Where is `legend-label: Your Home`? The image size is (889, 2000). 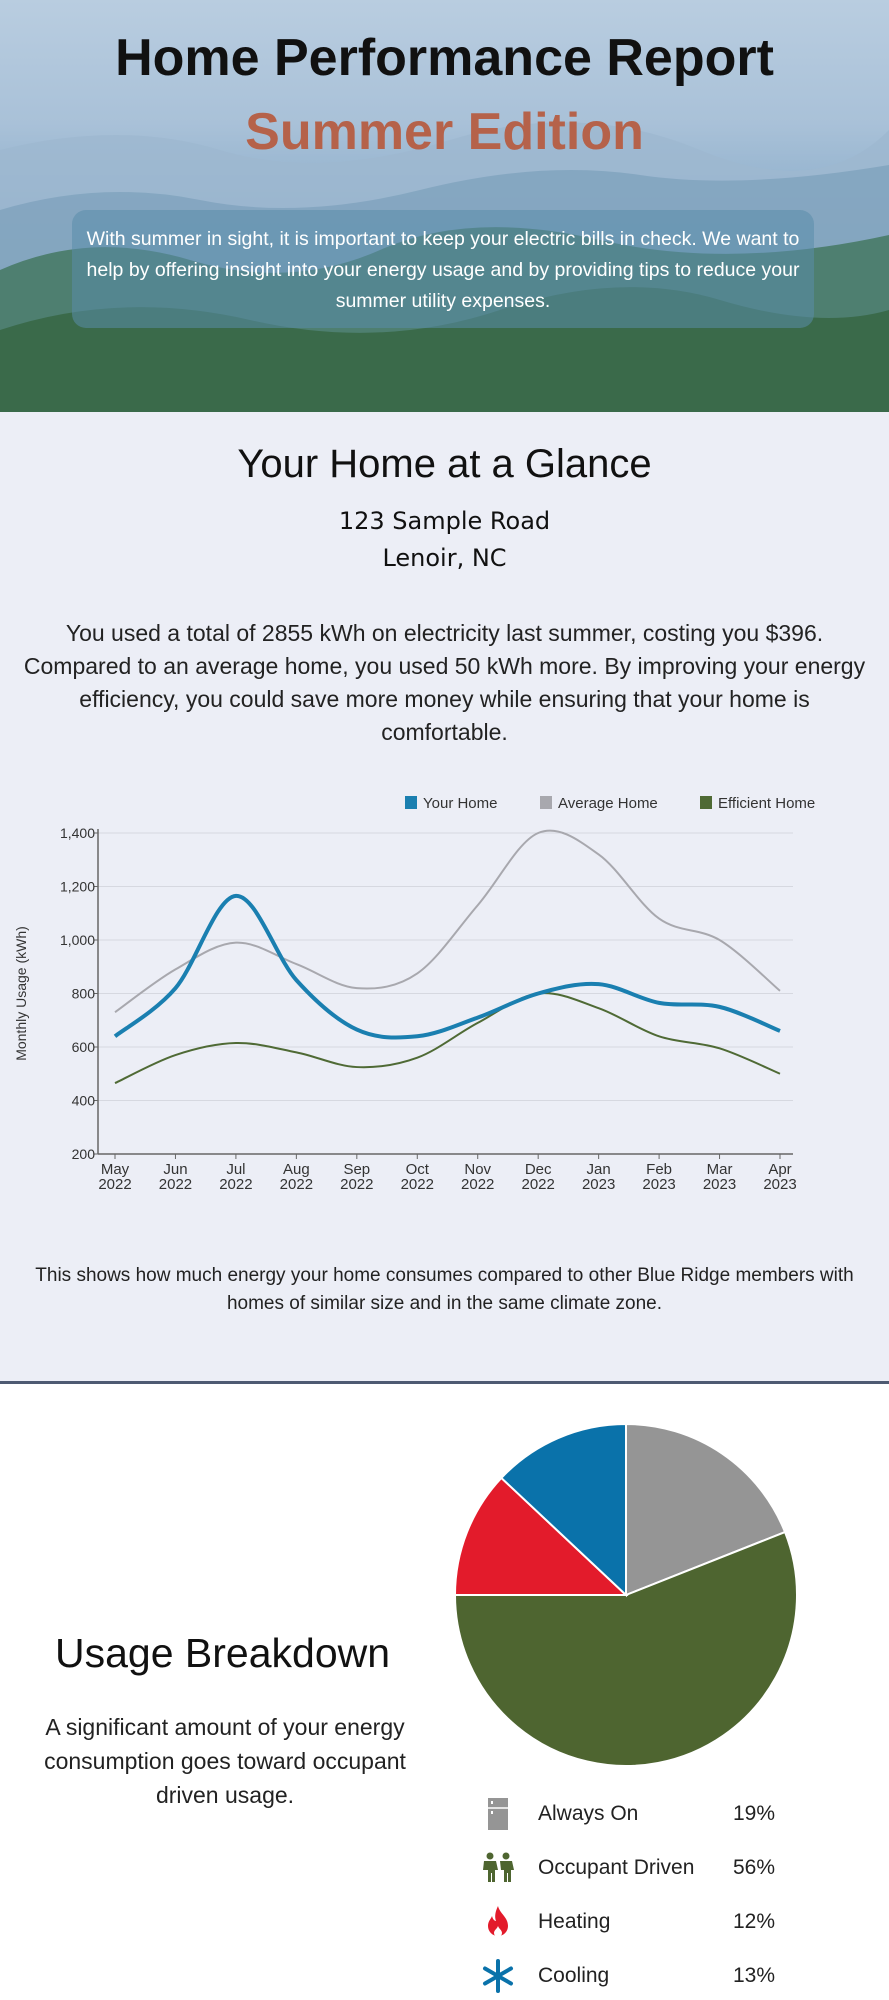
legend-label: Your Home is located at coordinates (460, 803).